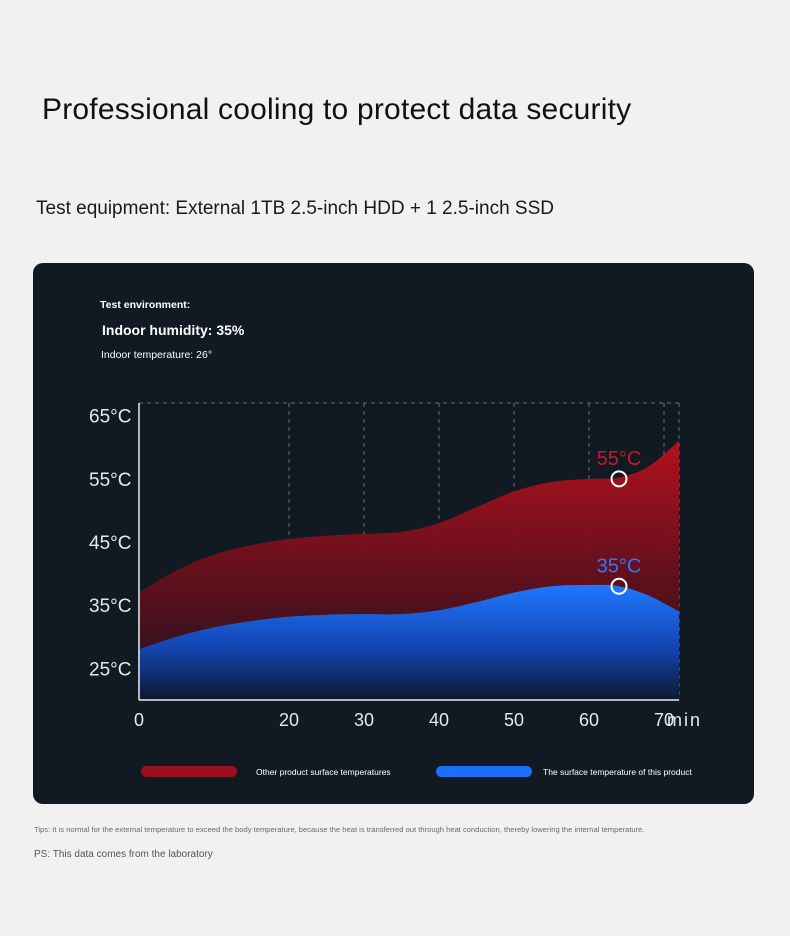  Describe the element at coordinates (684, 720) in the screenshot. I see `x-unit-label: min` at that location.